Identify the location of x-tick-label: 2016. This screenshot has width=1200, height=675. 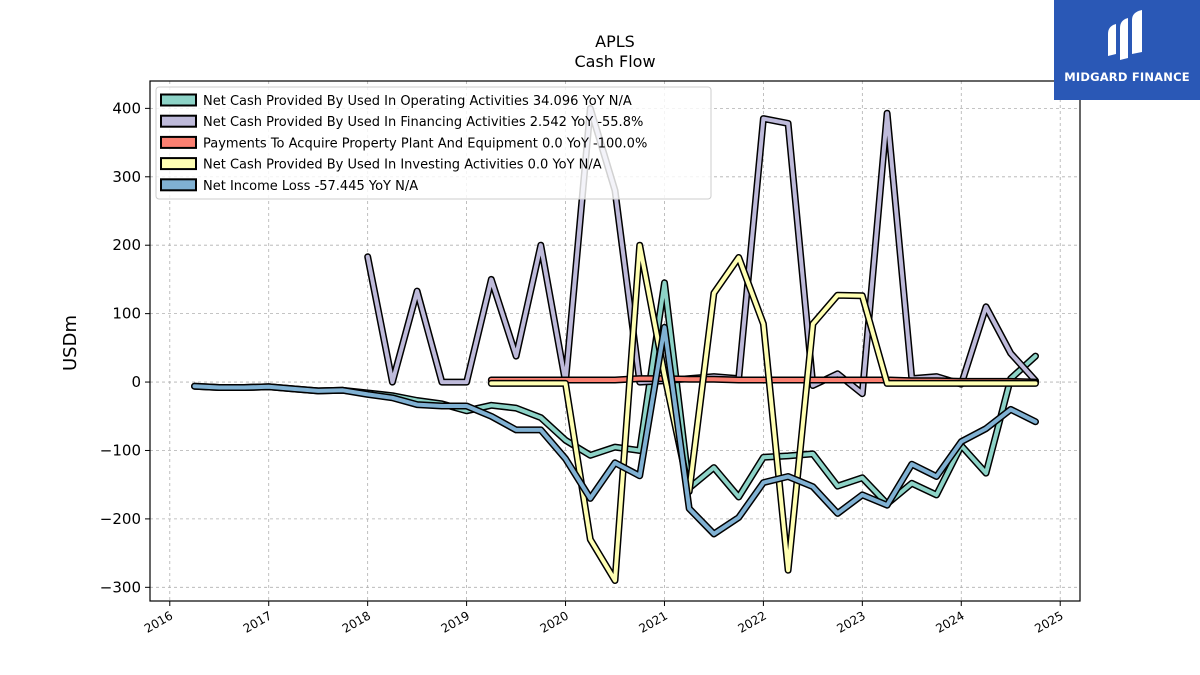
(158, 621).